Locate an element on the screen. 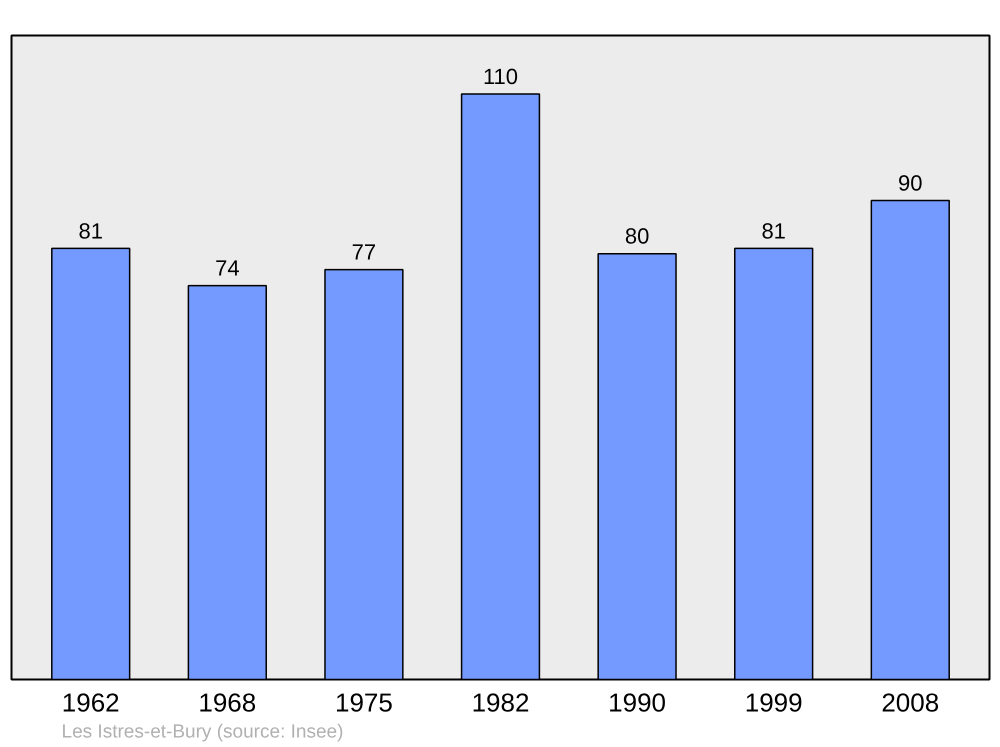 Image resolution: width=1000 pixels, height=747 pixels. data-label: 77 is located at coordinates (364, 252).